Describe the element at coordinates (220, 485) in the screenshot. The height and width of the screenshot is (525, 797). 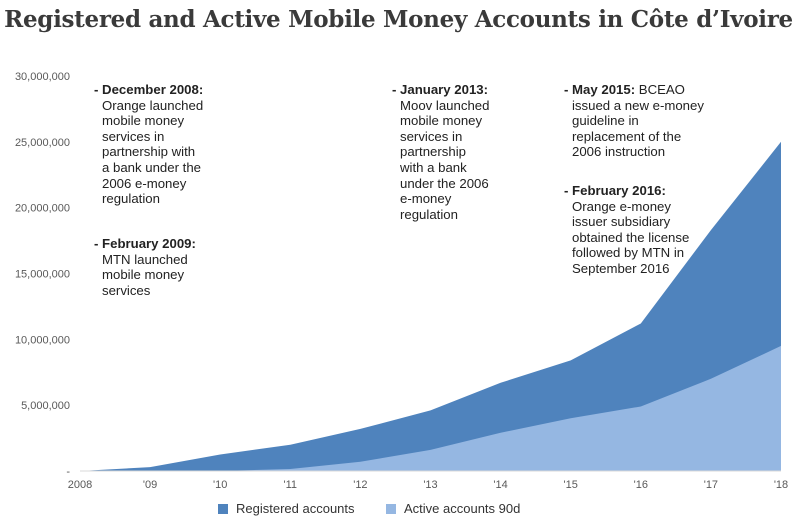
I see `x-tick-label: '10` at that location.